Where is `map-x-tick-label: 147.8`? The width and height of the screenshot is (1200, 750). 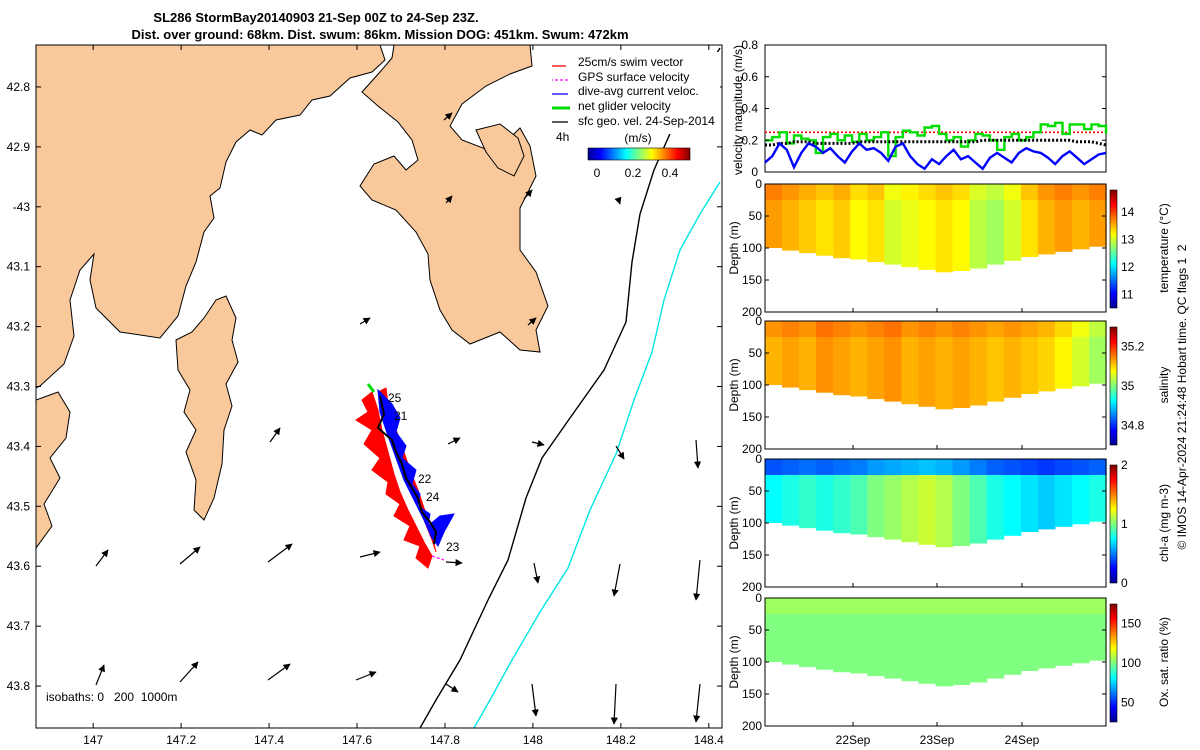 map-x-tick-label: 147.8 is located at coordinates (445, 740).